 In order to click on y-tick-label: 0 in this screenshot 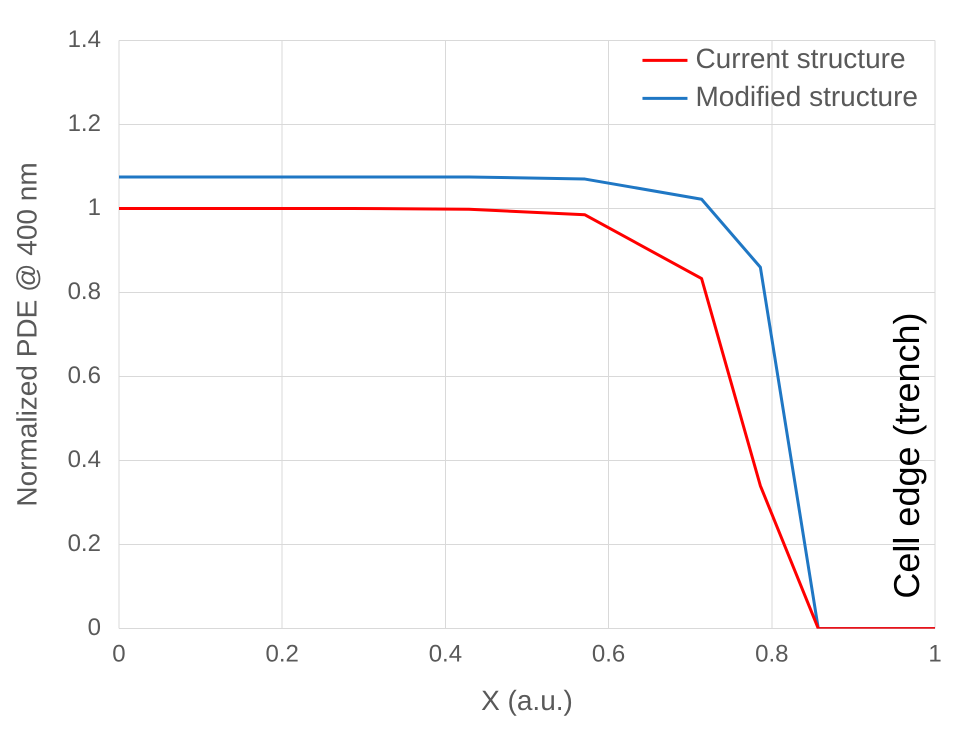, I will do `click(94, 628)`.